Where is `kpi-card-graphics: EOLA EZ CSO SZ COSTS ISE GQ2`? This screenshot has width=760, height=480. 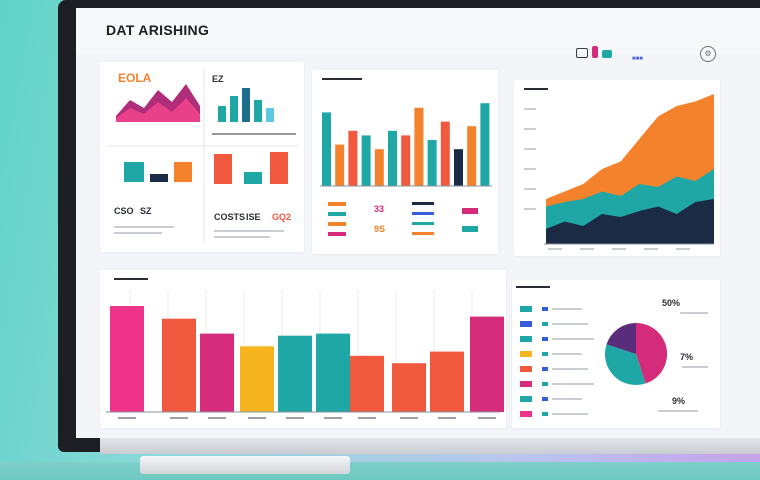
kpi-card-graphics: EOLA EZ CSO SZ COSTS ISE GQ2 is located at coordinates (202, 155).